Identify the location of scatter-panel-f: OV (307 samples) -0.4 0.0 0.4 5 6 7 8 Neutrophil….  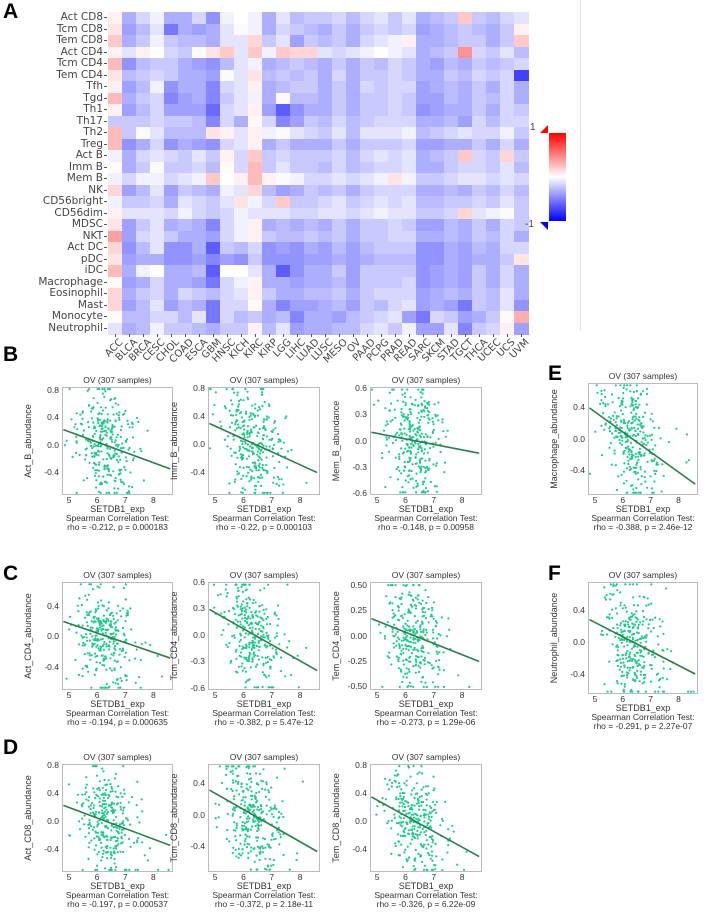
(623, 651).